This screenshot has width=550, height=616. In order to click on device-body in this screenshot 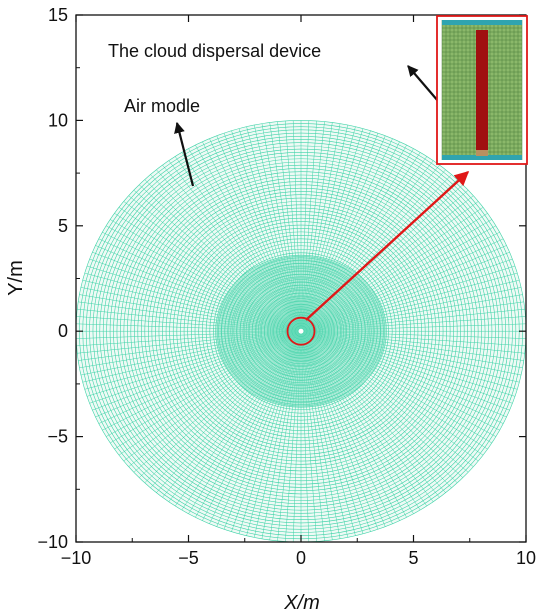, I will do `click(482, 92)`.